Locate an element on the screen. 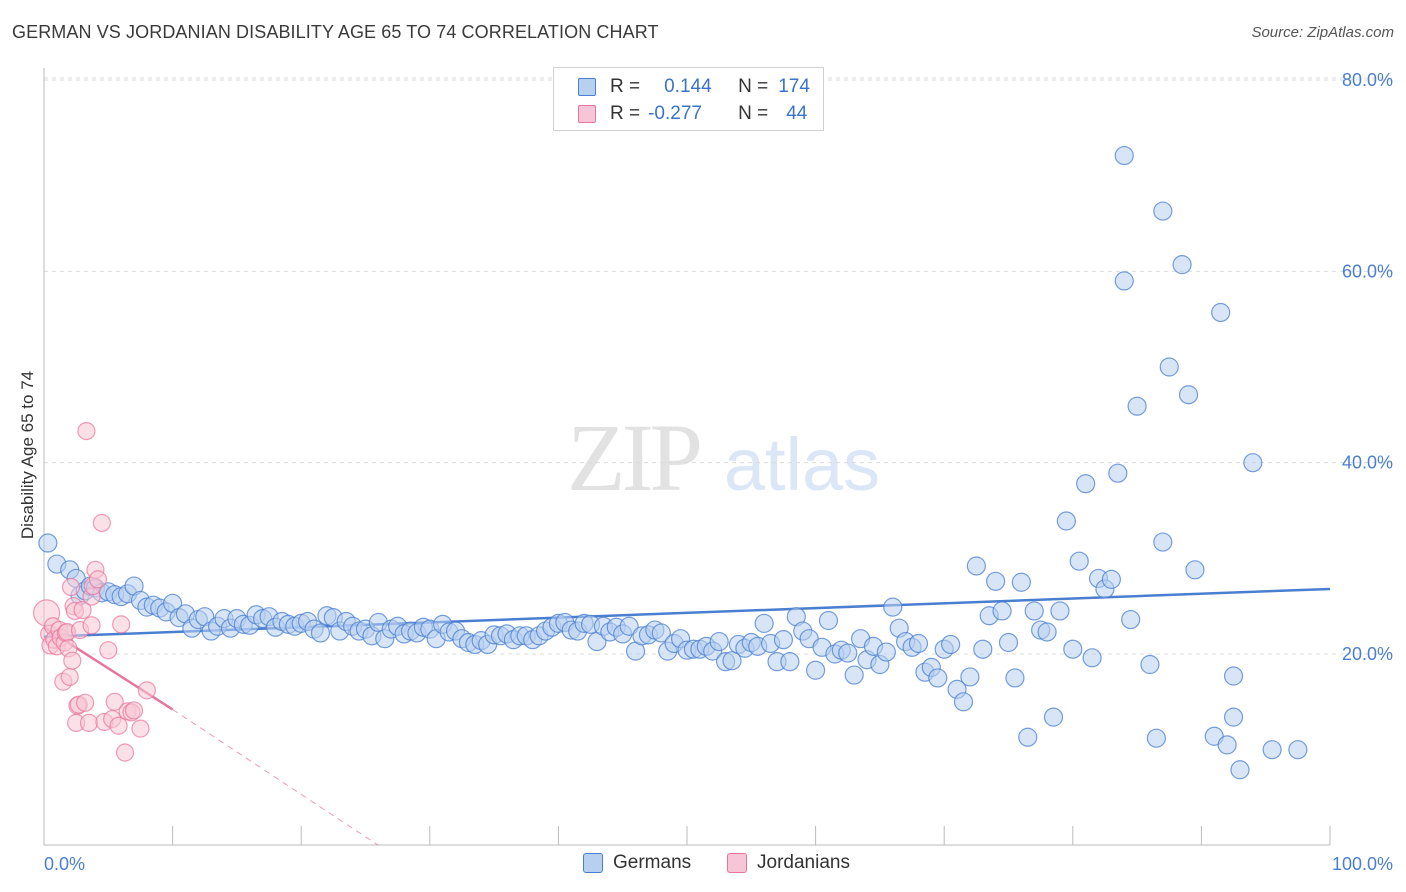 This screenshot has width=1406, height=892. jordanians-trend-extension is located at coordinates (275, 777).